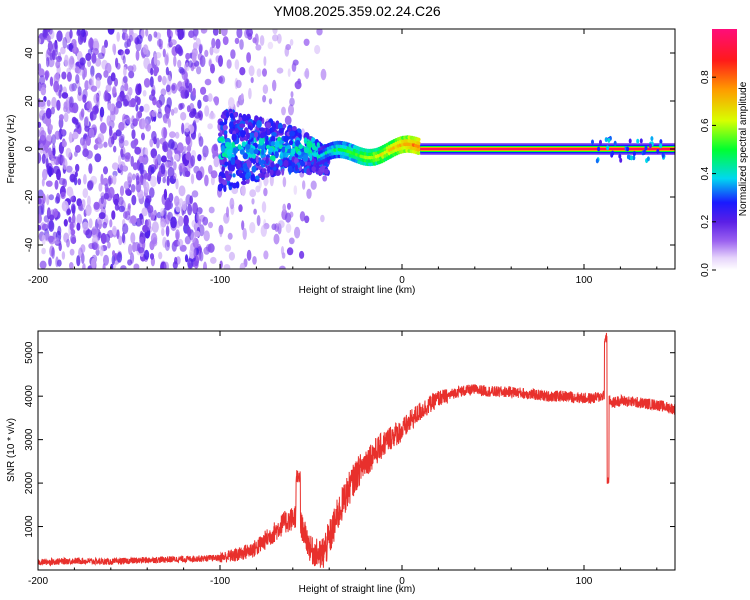 The height and width of the screenshot is (600, 750). Describe the element at coordinates (29, 396) in the screenshot. I see `snr-ytick-label: 4000` at that location.